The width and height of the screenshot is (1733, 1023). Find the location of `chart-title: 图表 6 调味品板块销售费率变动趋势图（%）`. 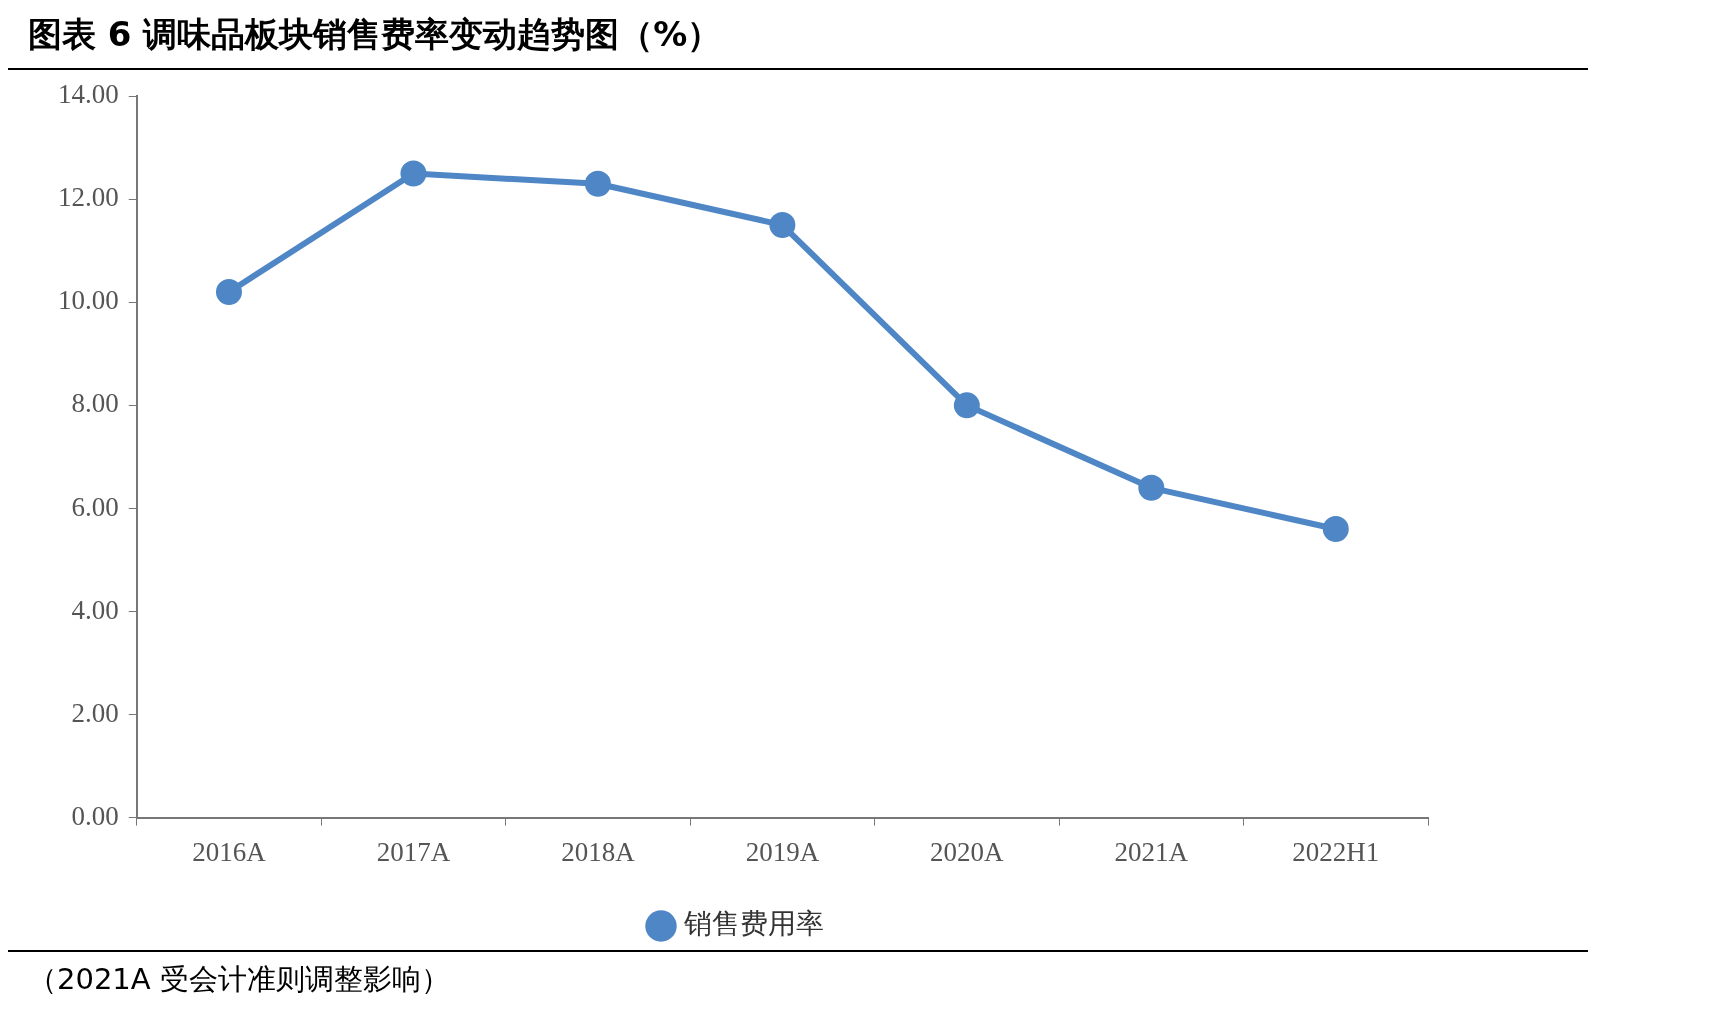

chart-title: 图表 6 调味品板块销售费率变动趋势图（%） is located at coordinates (798, 39).